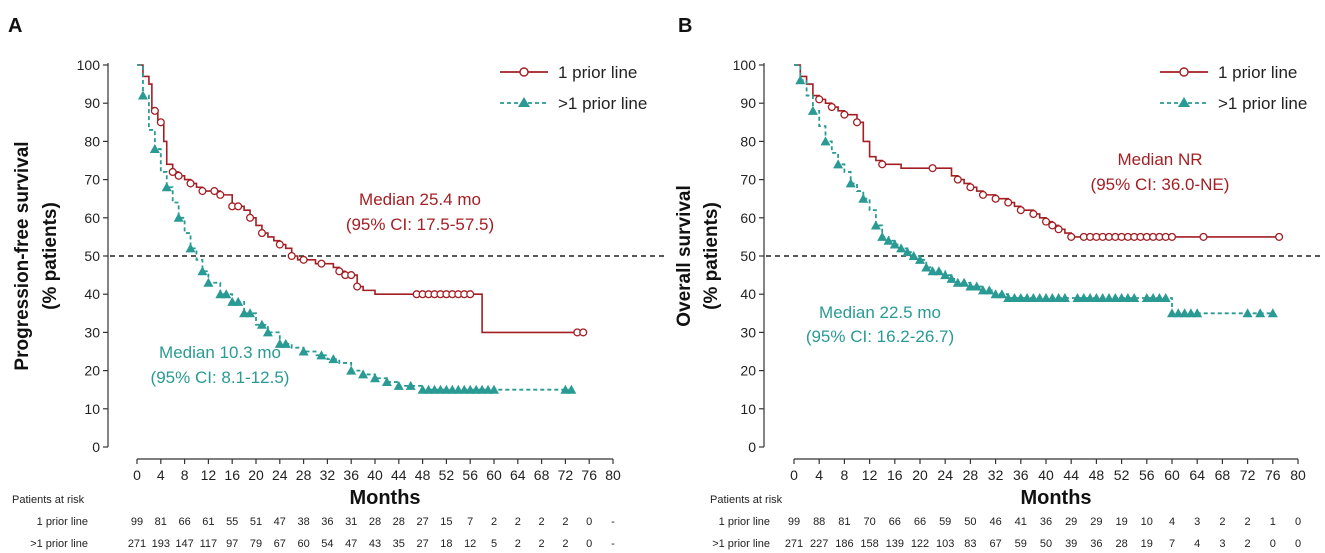 The width and height of the screenshot is (1325, 553). Describe the element at coordinates (422, 544) in the screenshot. I see `risk-count: 27` at that location.